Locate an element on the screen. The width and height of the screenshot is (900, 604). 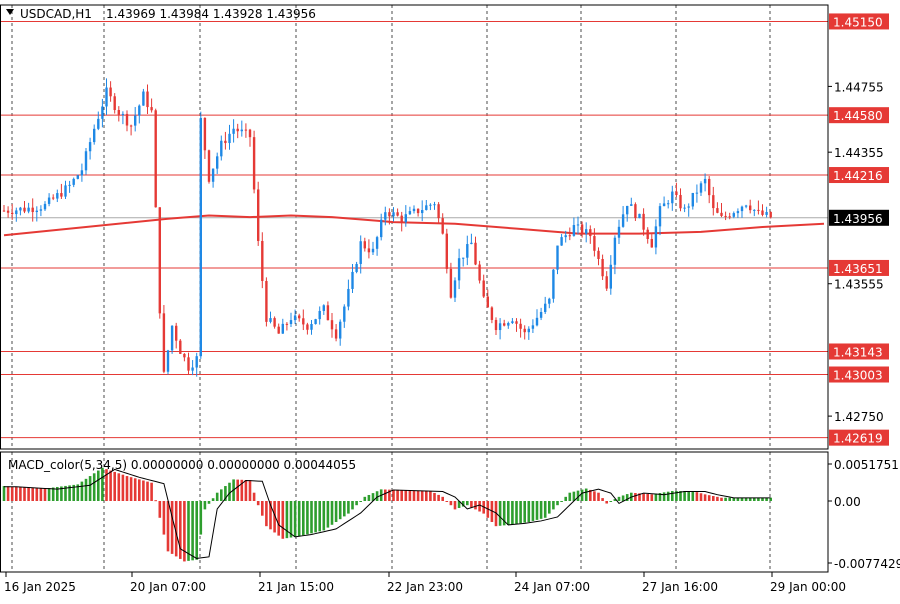
level-tag-label: 1.43143 is located at coordinates (858, 352).